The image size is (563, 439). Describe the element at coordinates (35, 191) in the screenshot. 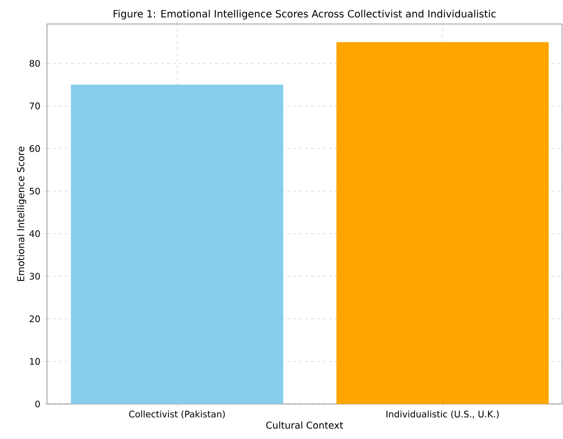

I see `y-tick-label: 50` at that location.